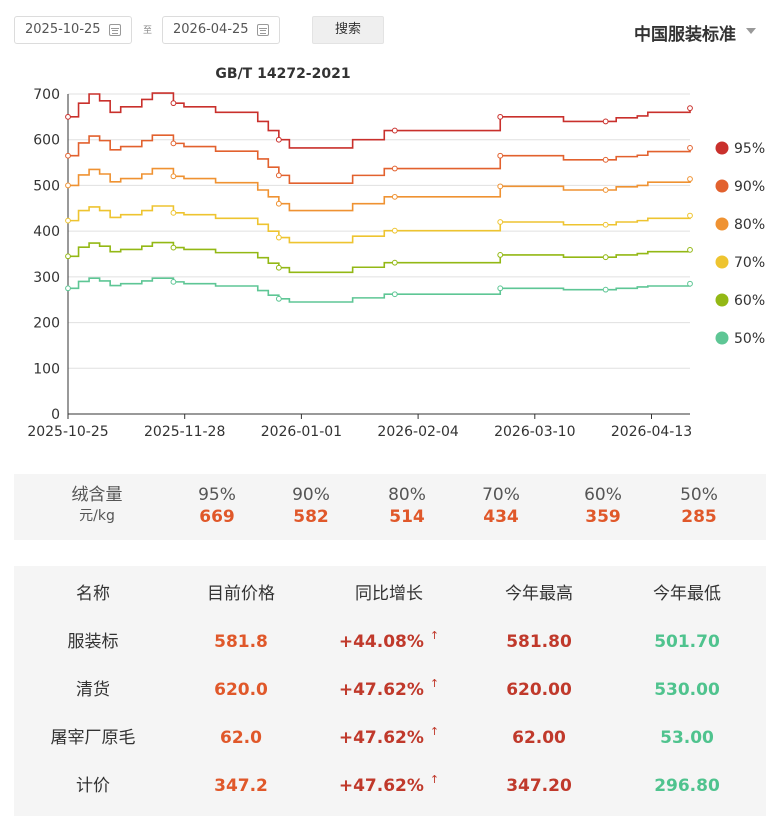  Describe the element at coordinates (534, 432) in the screenshot. I see `x-tick-label: 2026-03-10` at that location.